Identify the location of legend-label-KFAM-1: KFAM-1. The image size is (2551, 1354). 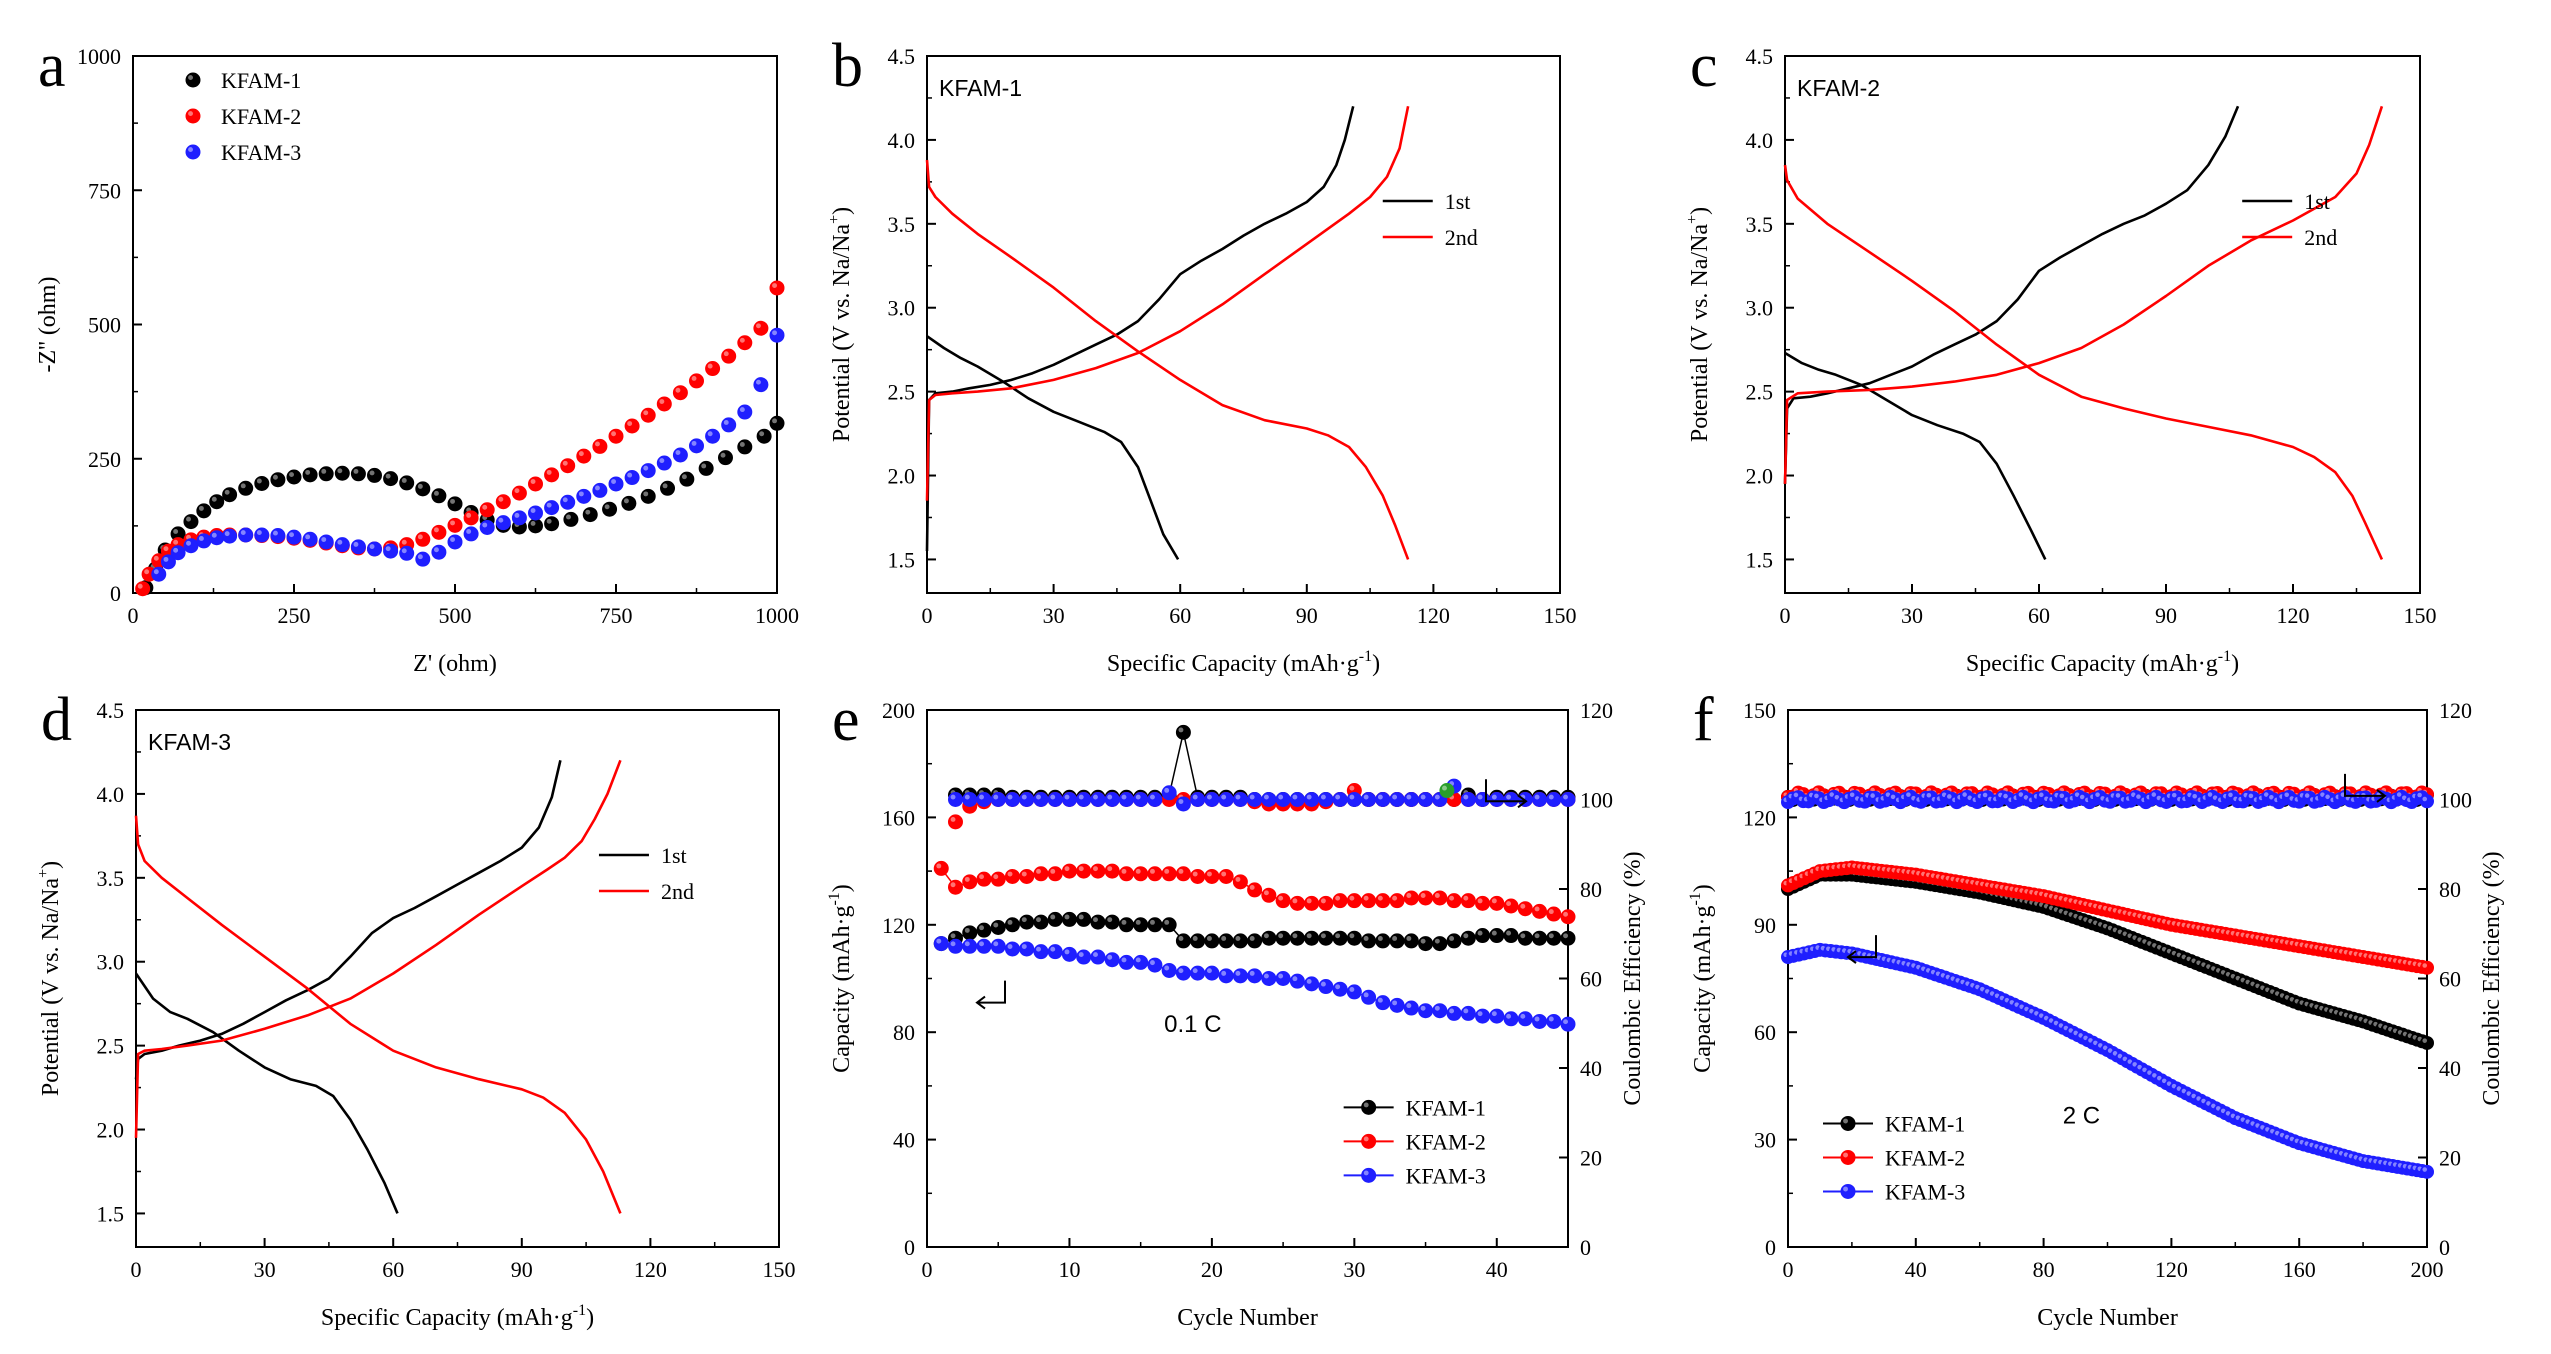
(1925, 1123).